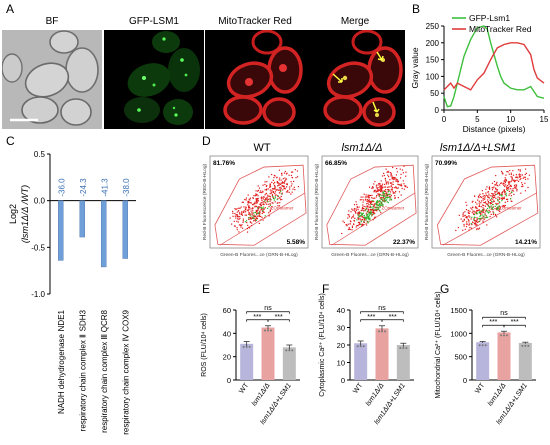  Describe the element at coordinates (38, 247) in the screenshot. I see `y-tick-label: -0.5` at that location.